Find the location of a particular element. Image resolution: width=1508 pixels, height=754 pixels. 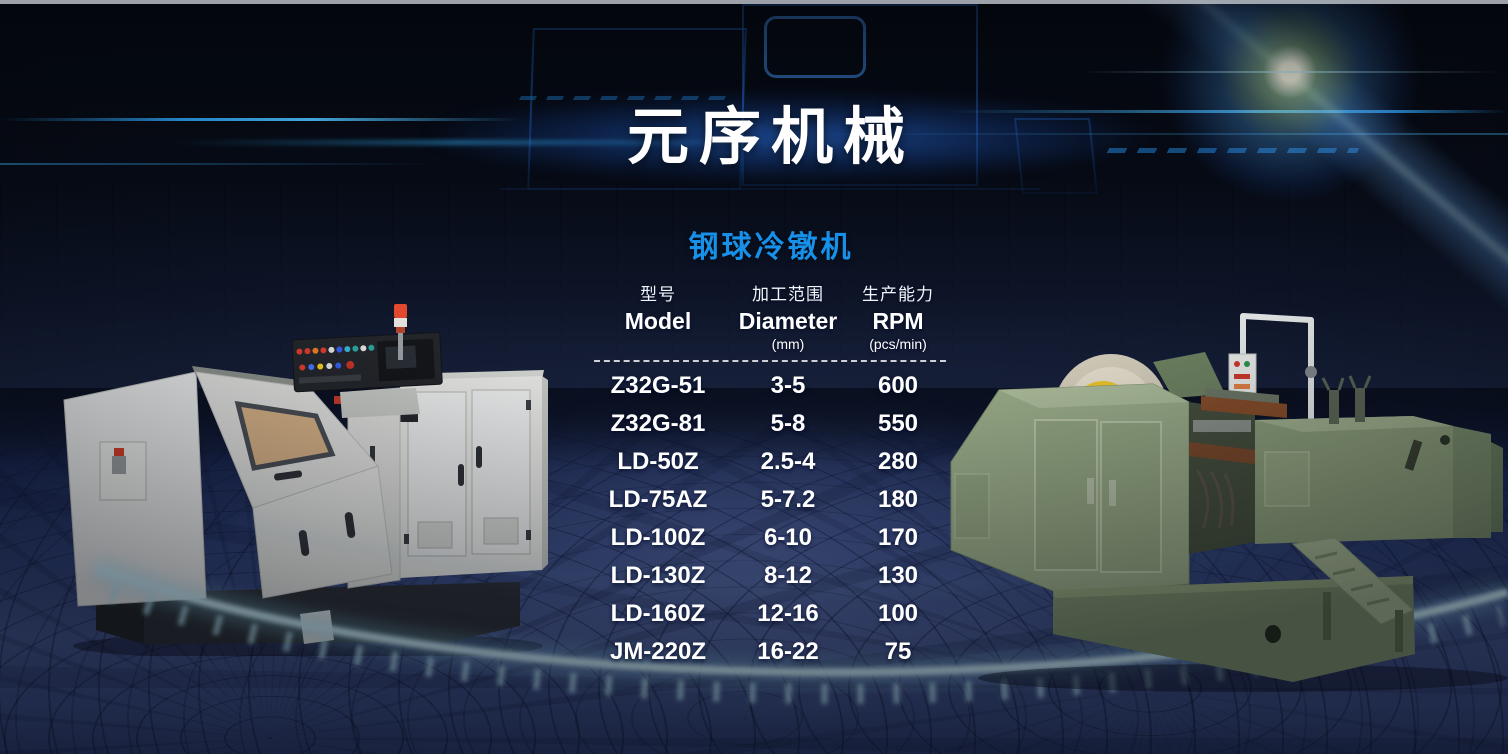

rpm-cell: 170 is located at coordinates (898, 537).